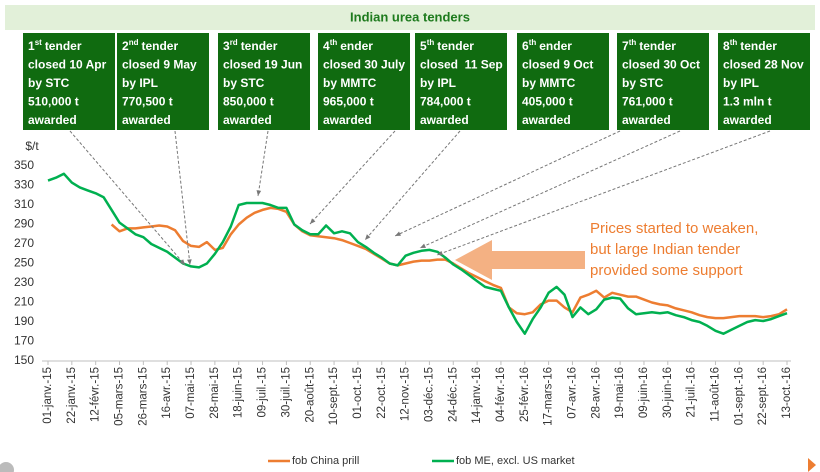 The height and width of the screenshot is (472, 820). What do you see at coordinates (24, 243) in the screenshot?
I see `y-tick-label: 270` at bounding box center [24, 243].